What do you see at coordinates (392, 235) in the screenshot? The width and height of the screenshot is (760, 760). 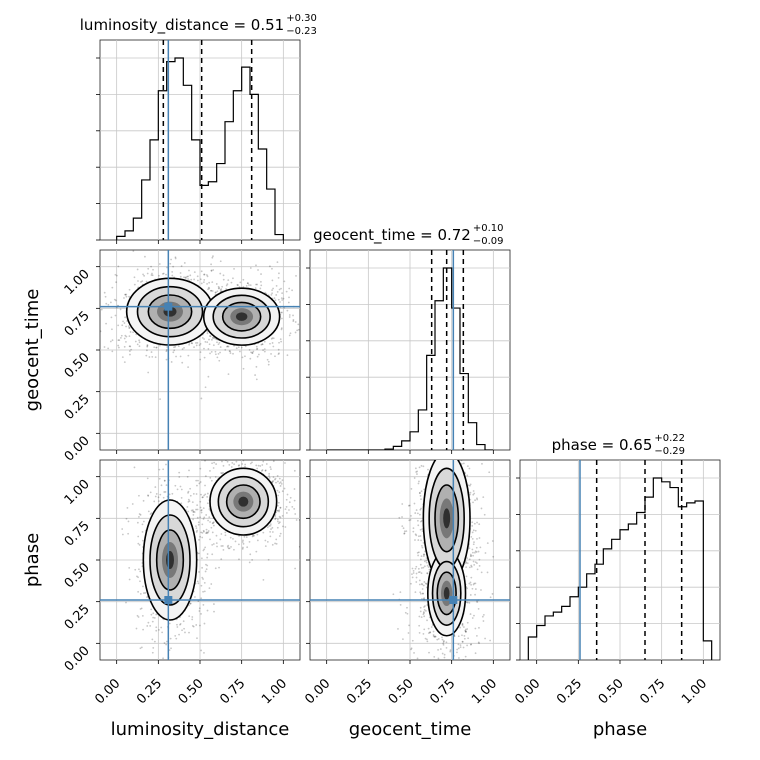 I see `title-text: geocent_time = 0.72` at bounding box center [392, 235].